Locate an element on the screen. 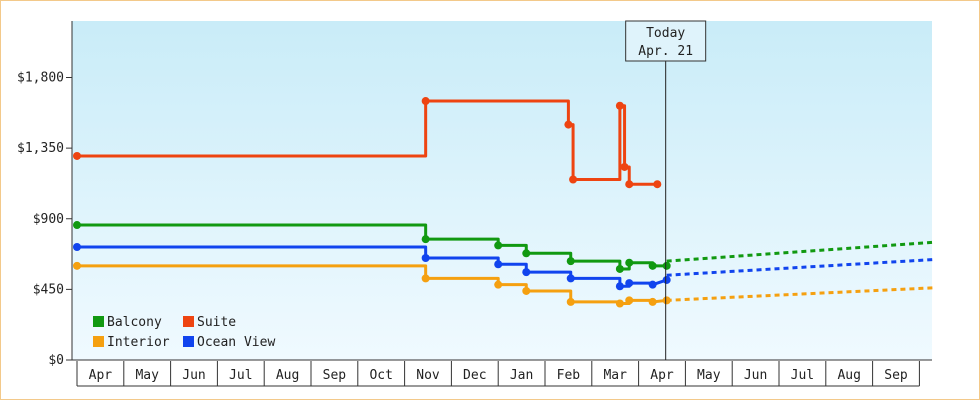 The width and height of the screenshot is (980, 400). y-tick-label: $1,350 is located at coordinates (40, 148).